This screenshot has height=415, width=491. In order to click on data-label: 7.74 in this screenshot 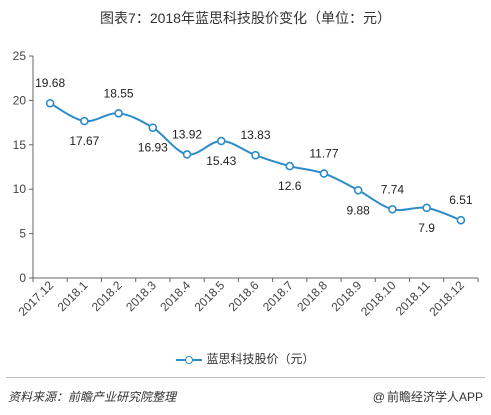, I will do `click(393, 189)`.